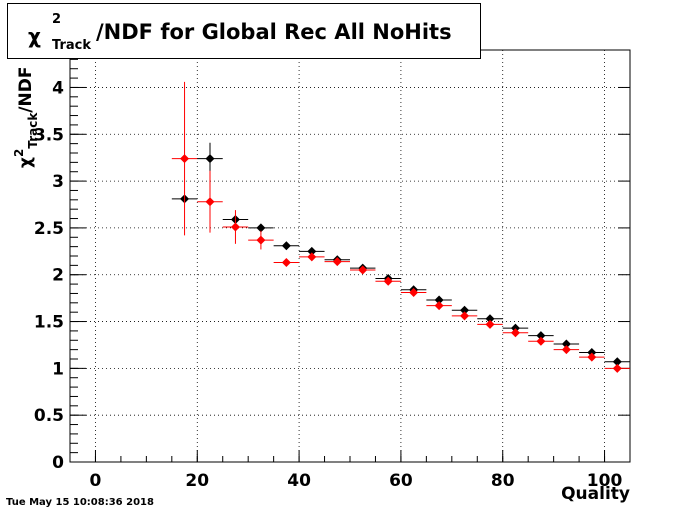  What do you see at coordinates (33, 130) in the screenshot?
I see `y-axis-label-sub: Track` at bounding box center [33, 130].